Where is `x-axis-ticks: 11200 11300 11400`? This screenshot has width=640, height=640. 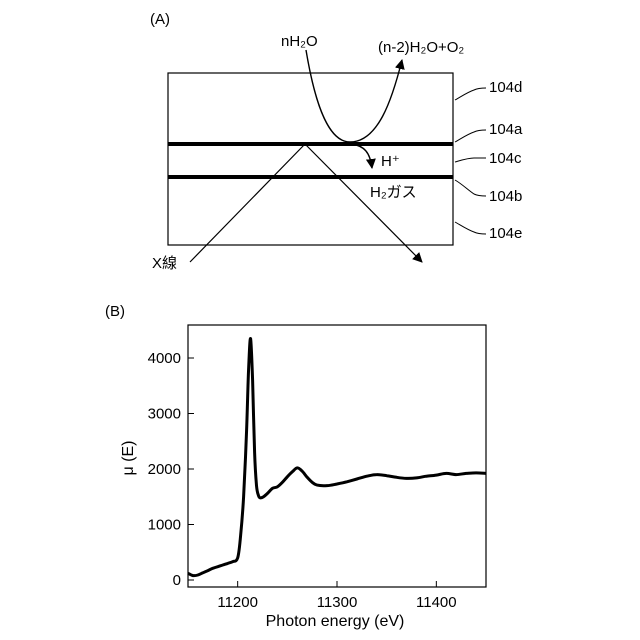 x-axis-ticks: 11200 11300 11400 is located at coordinates (336, 596).